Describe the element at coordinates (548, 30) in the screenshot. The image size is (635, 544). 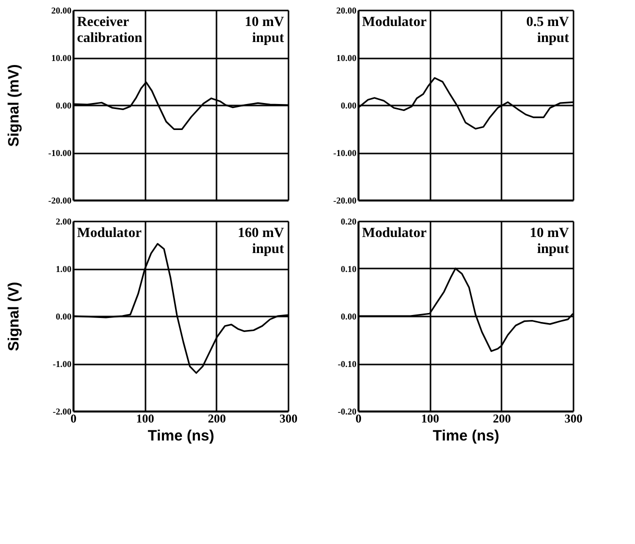
I see `annotation: 0.5 mV input` at that location.